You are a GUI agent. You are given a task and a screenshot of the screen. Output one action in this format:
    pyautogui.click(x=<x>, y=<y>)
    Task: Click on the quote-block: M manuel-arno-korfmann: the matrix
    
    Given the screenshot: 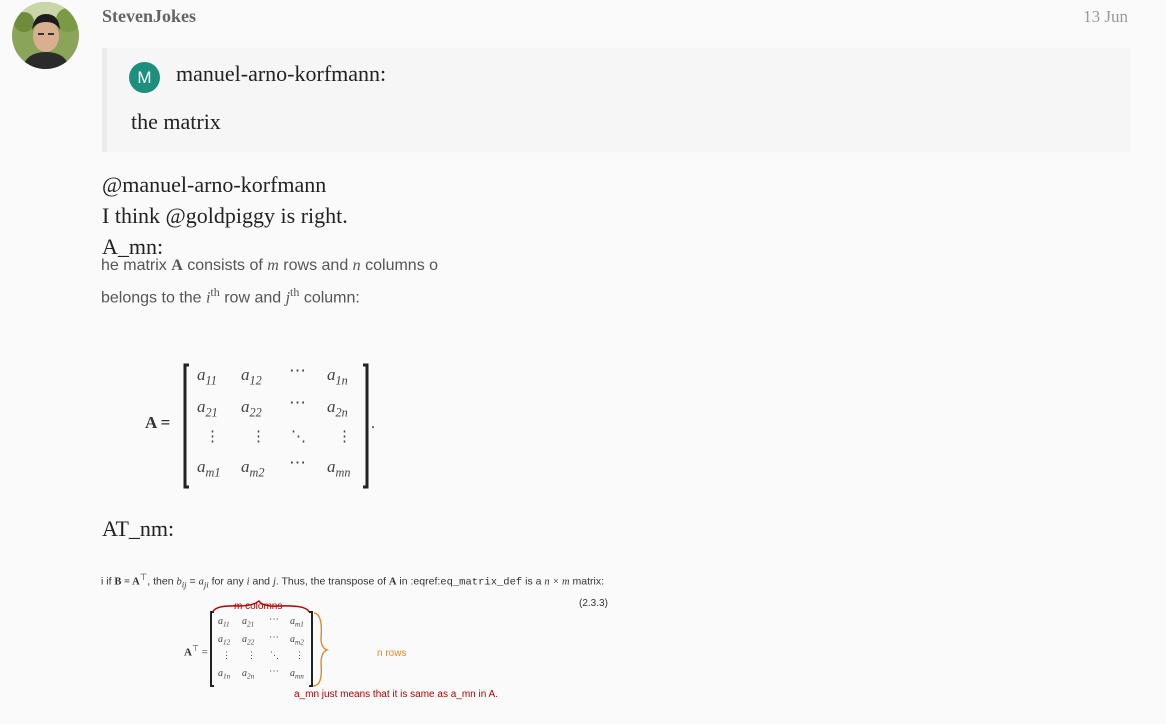 What is the action you would take?
    pyautogui.click(x=616, y=100)
    